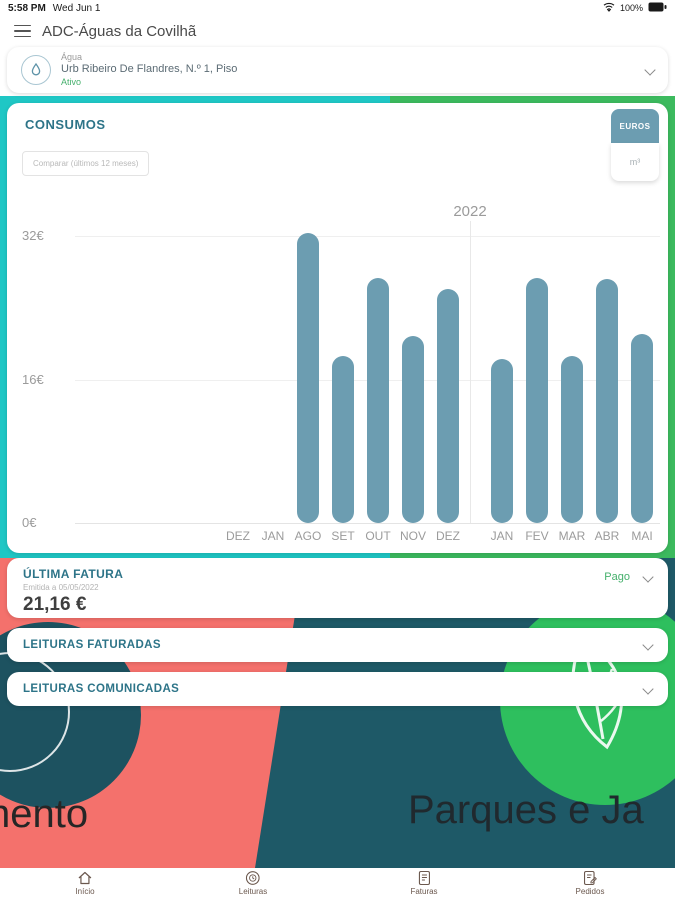 Image resolution: width=675 pixels, height=900 pixels. What do you see at coordinates (343, 536) in the screenshot?
I see `chart-month-label-3: SET` at bounding box center [343, 536].